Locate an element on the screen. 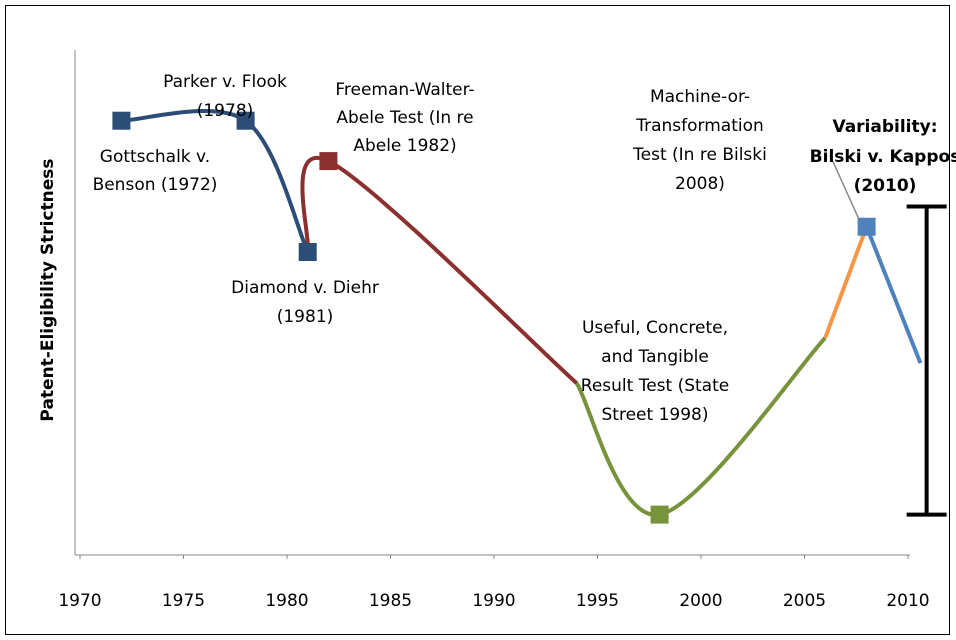 This screenshot has width=956, height=640. annotation: Parker v. Flook is located at coordinates (225, 82).